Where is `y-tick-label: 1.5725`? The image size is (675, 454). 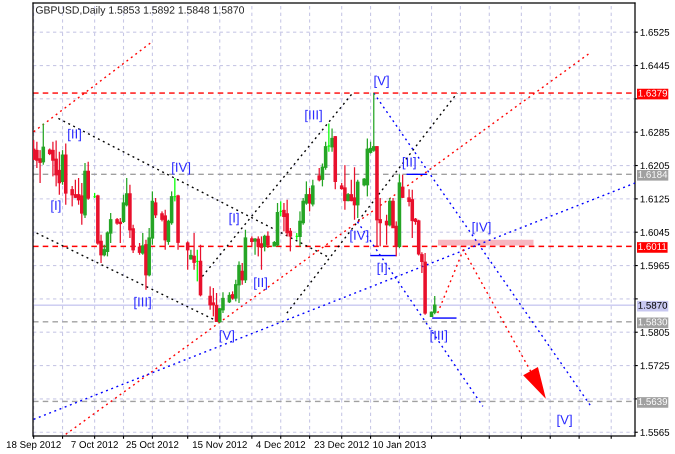 y-tick-label: 1.5725 is located at coordinates (655, 366).